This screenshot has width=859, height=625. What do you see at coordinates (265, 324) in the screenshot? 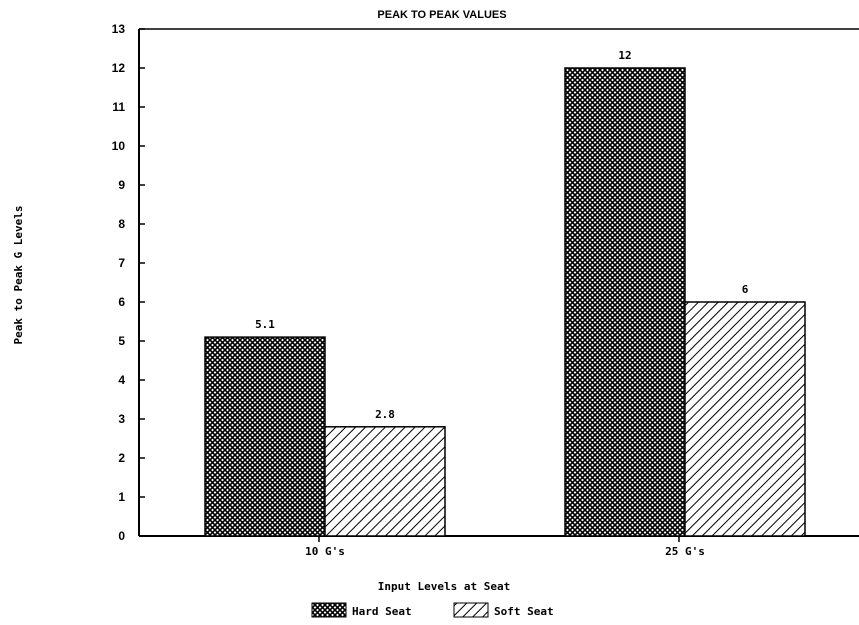
I see `data-label: 5.1` at bounding box center [265, 324].